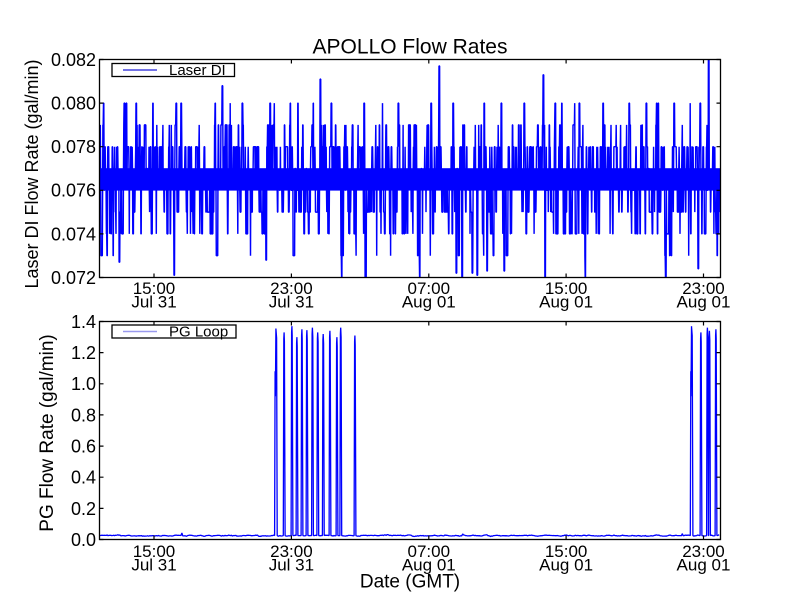 The height and width of the screenshot is (600, 800). I want to click on svg-text: 0.082, so click(73, 60).